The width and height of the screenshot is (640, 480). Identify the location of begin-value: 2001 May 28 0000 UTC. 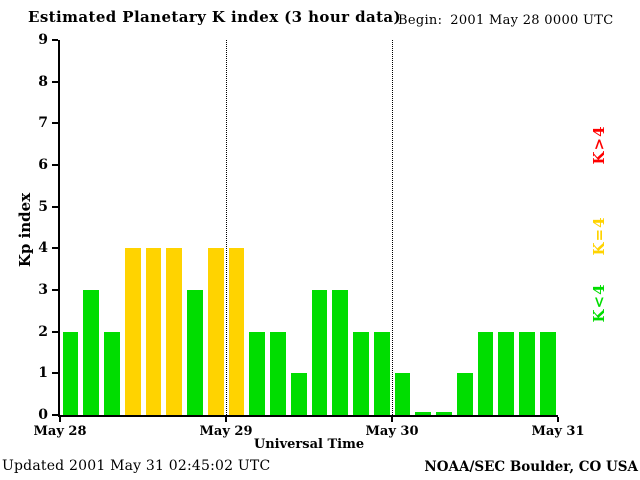
(532, 20).